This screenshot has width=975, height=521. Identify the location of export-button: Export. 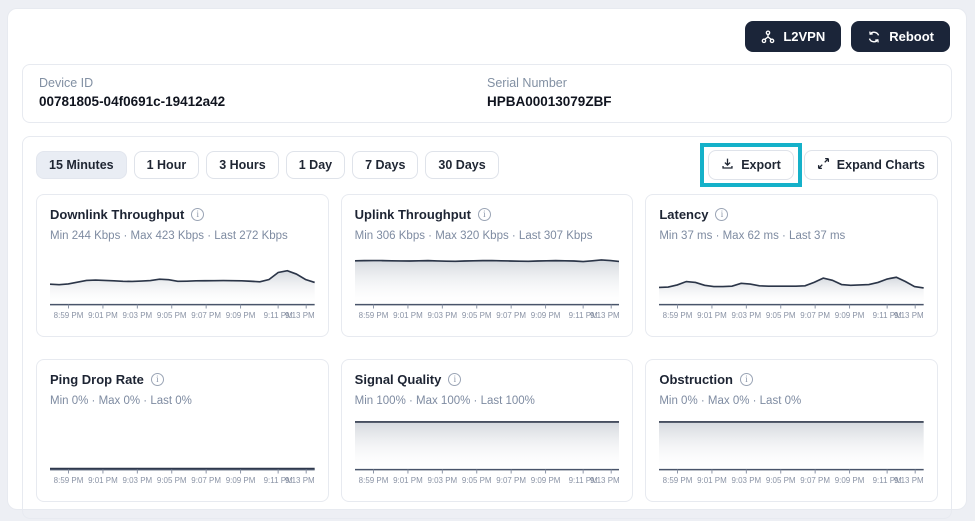
(751, 165).